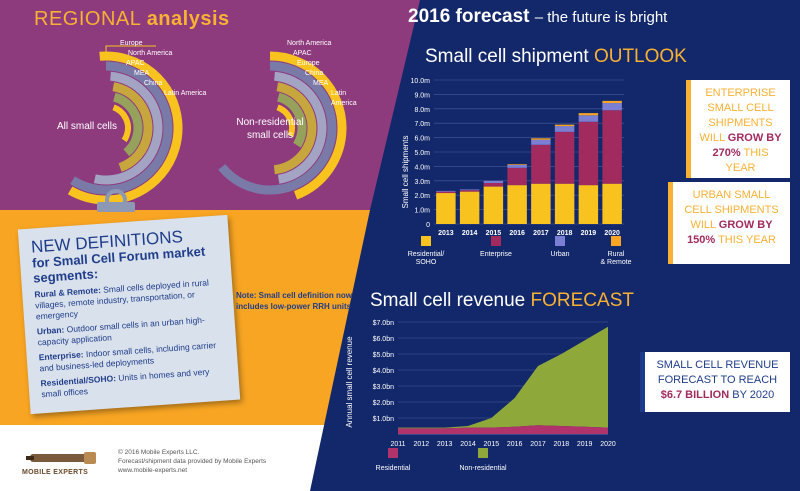 The width and height of the screenshot is (800, 491). What do you see at coordinates (422, 110) in the screenshot?
I see `shipment-ytick-label: 8.0m` at bounding box center [422, 110].